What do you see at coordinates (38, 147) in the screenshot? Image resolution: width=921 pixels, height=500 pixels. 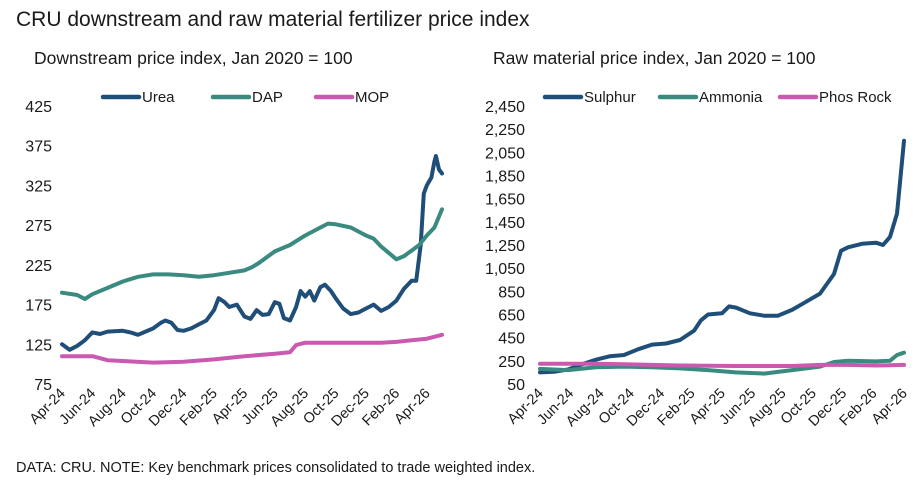 I see `left-y-tick-label: 375` at bounding box center [38, 147].